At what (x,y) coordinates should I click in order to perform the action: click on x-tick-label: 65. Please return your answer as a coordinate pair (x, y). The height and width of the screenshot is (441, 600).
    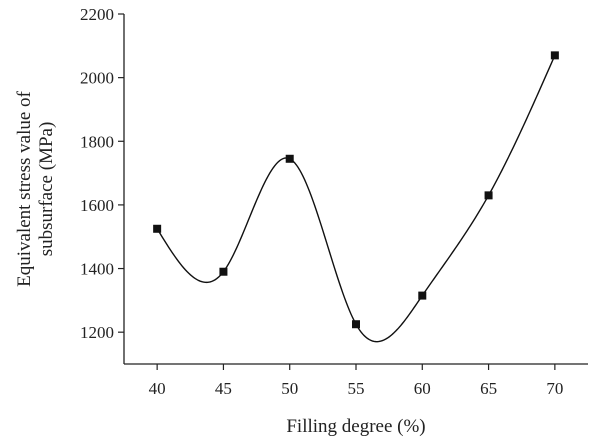
    Looking at the image, I should click on (488, 388).